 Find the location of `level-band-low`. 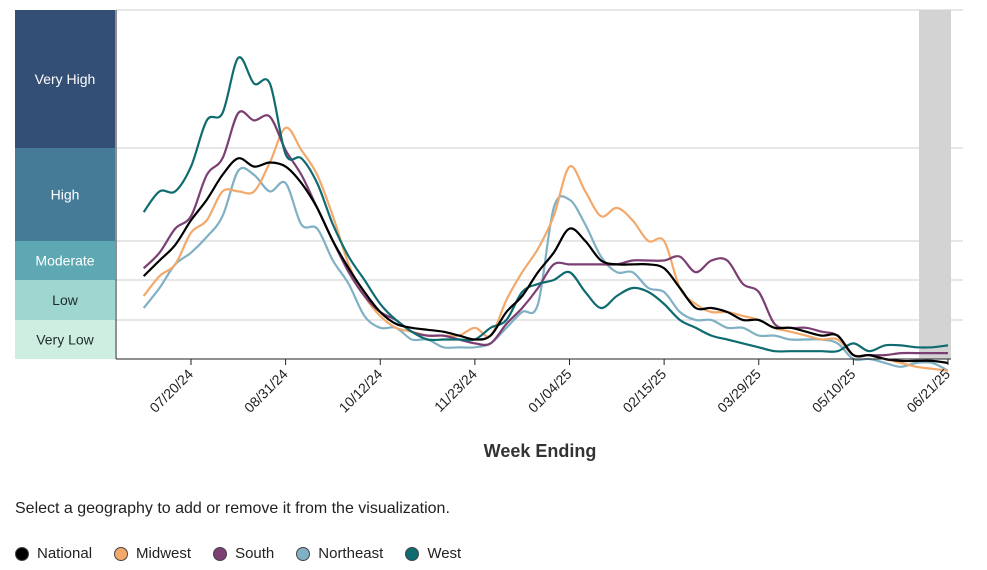

level-band-low is located at coordinates (65, 300).